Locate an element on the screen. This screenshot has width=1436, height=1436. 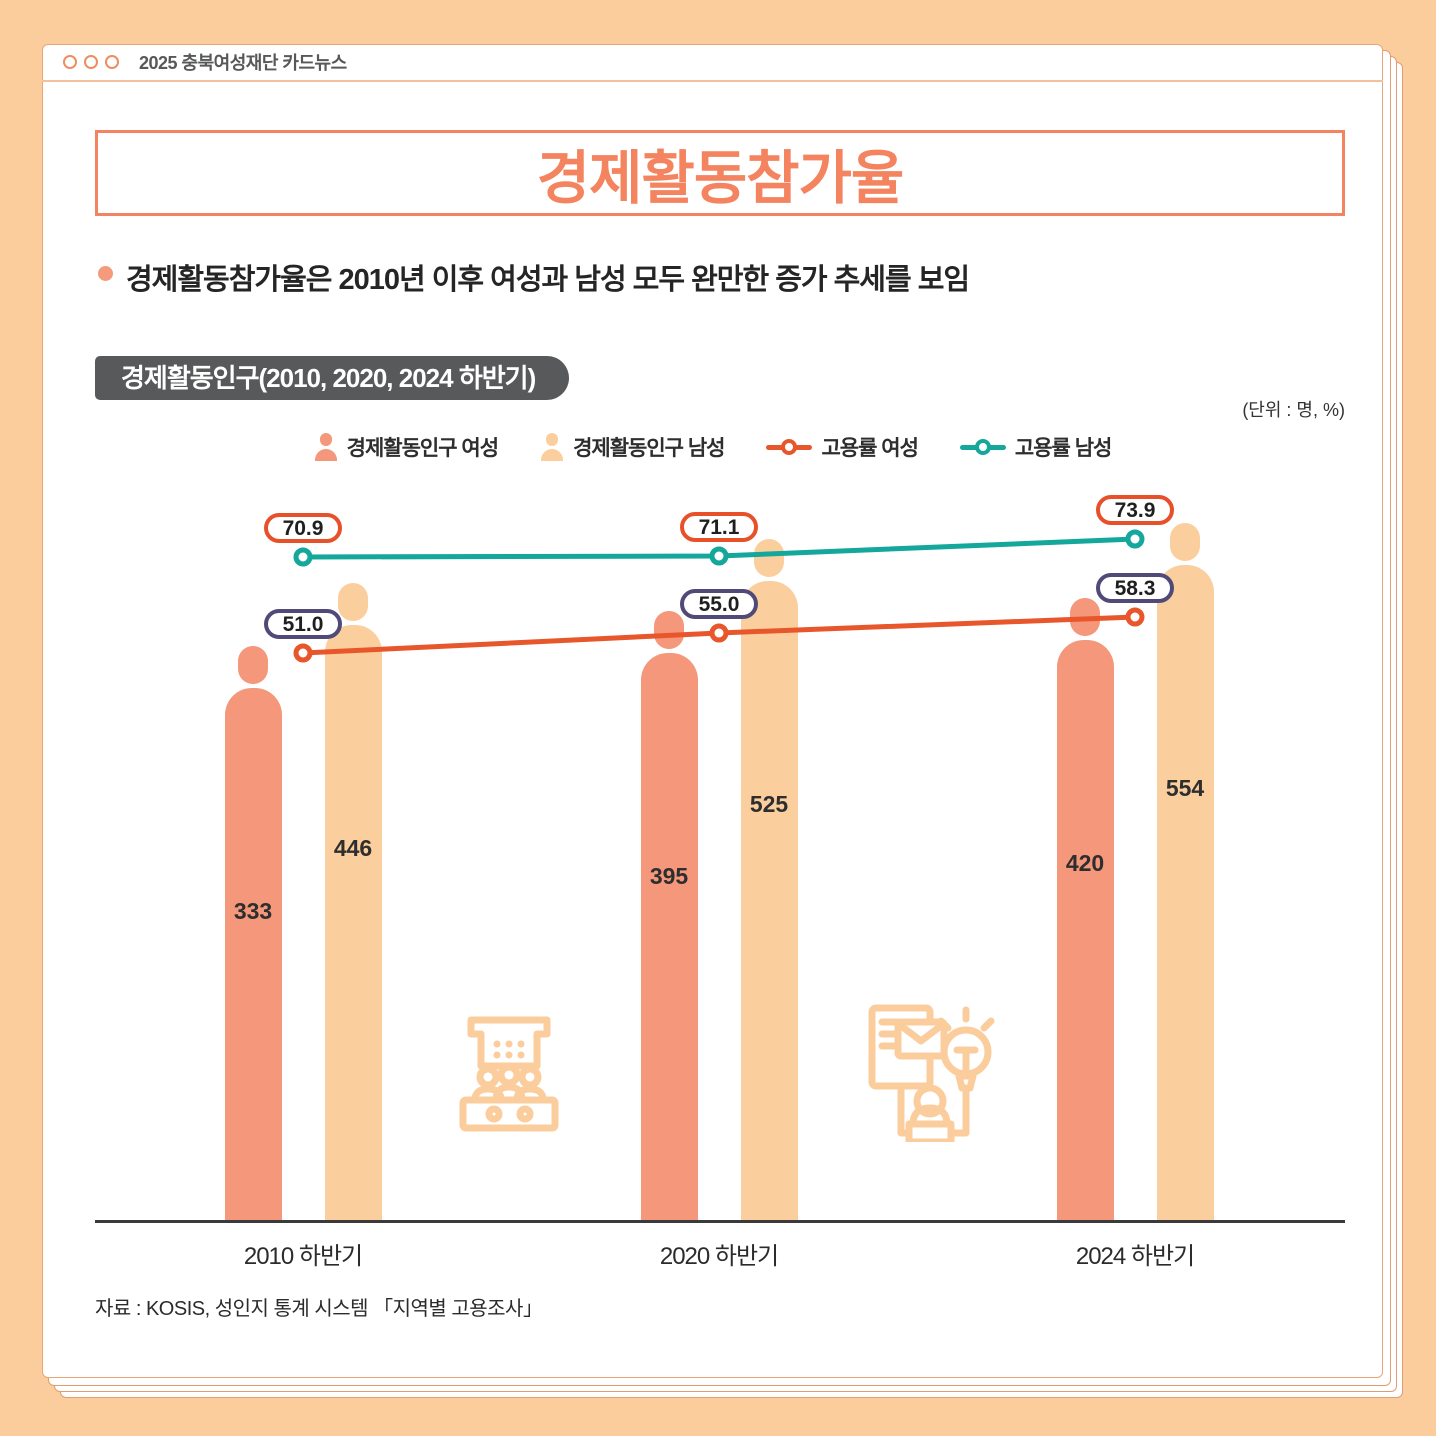
legend-item-men-rate: 고용률 남성 is located at coordinates (1035, 447).